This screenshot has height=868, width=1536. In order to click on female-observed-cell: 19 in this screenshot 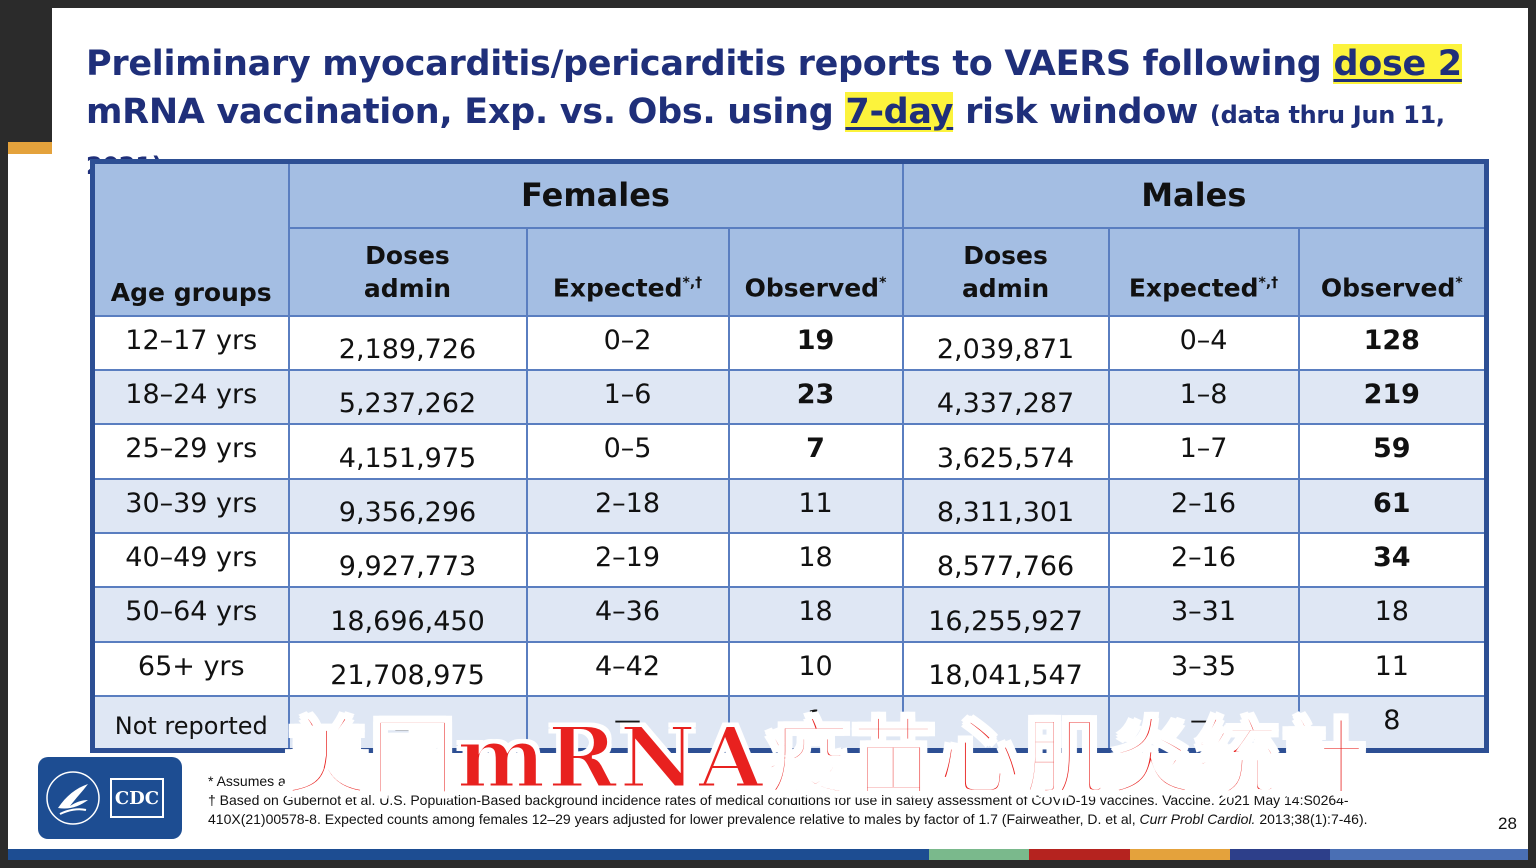, I will do `click(815, 342)`.